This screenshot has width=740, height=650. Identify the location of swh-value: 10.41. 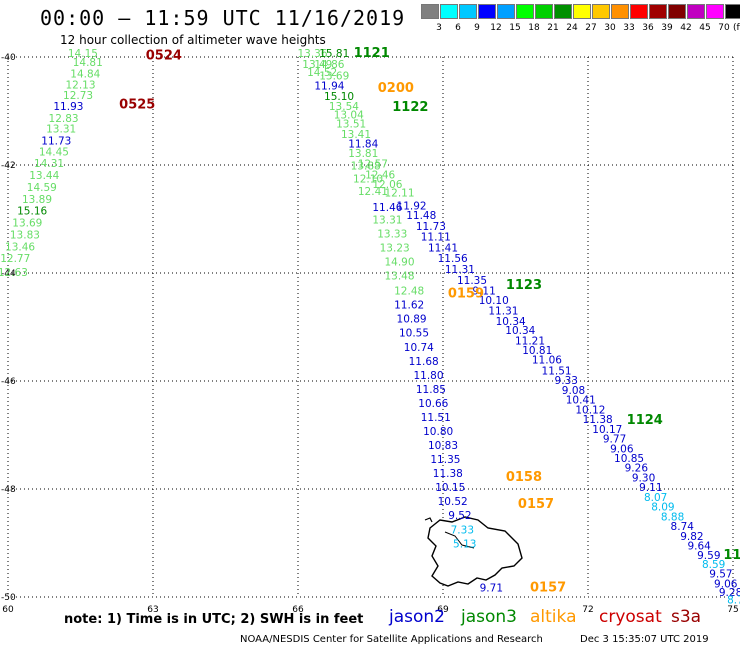
(581, 401).